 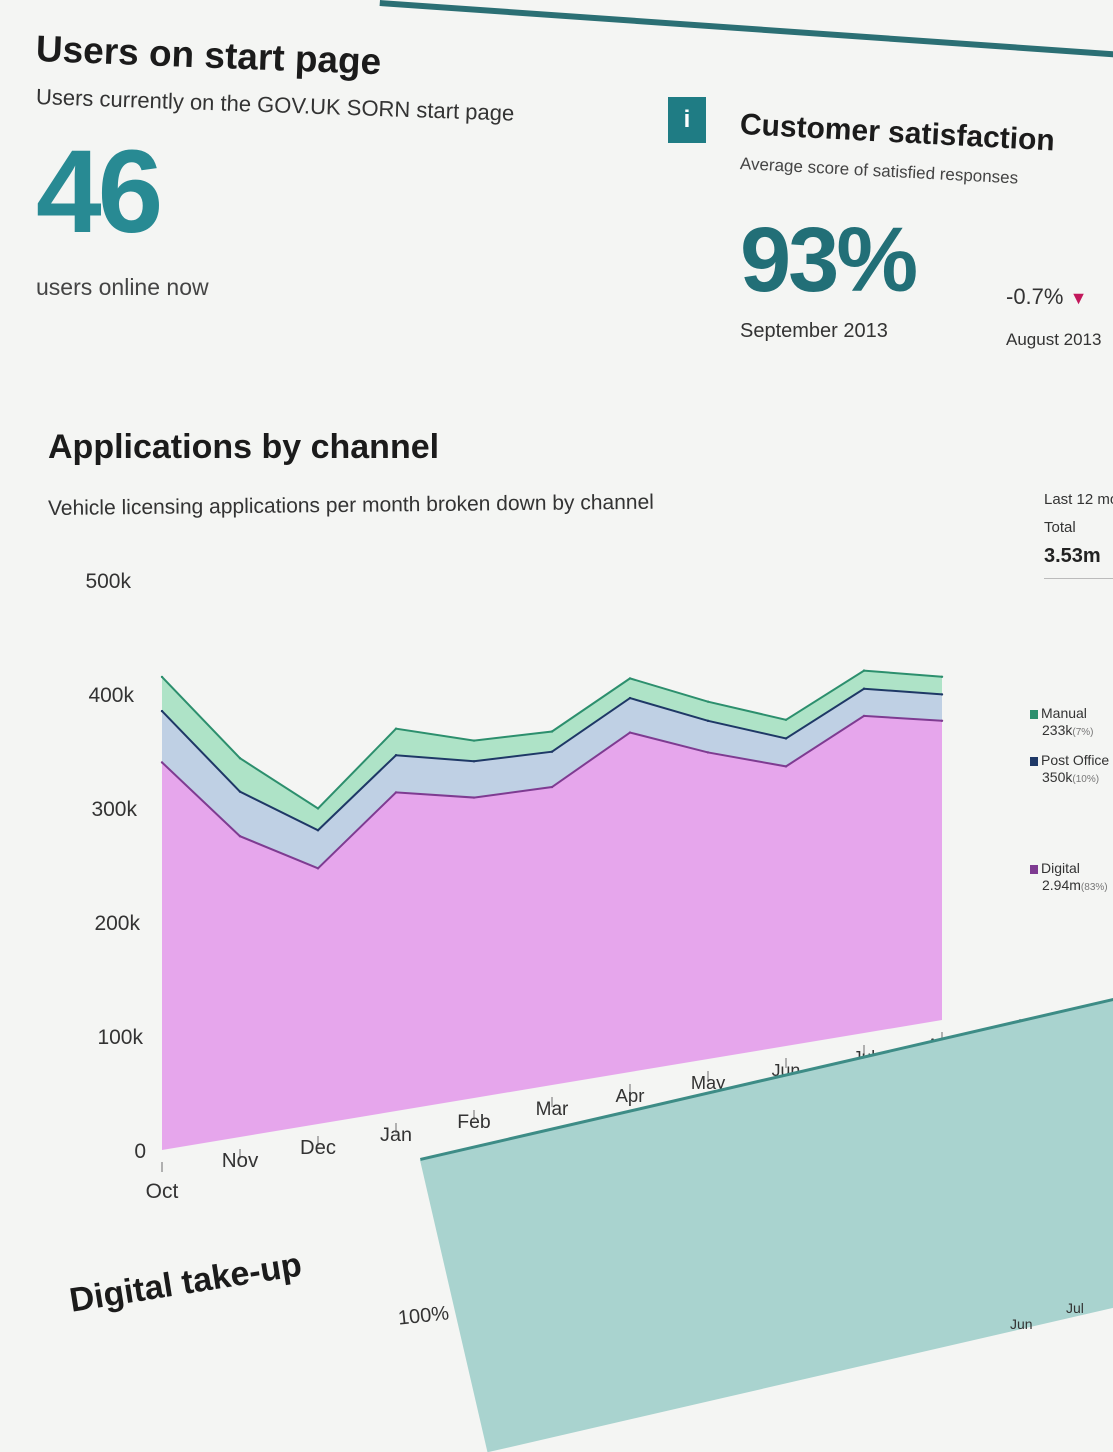 What do you see at coordinates (1035, 296) in the screenshot?
I see `satisfaction-change-value: -0.7%` at bounding box center [1035, 296].